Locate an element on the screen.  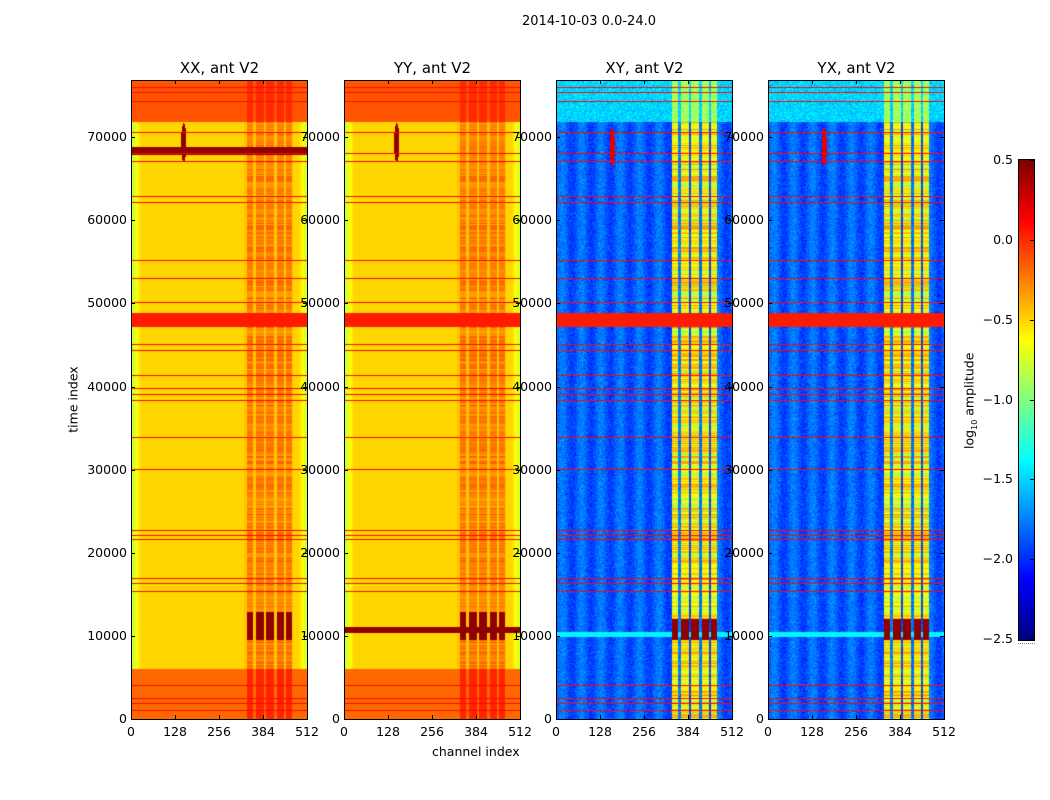
colorbar-gradient is located at coordinates (1026, 400).